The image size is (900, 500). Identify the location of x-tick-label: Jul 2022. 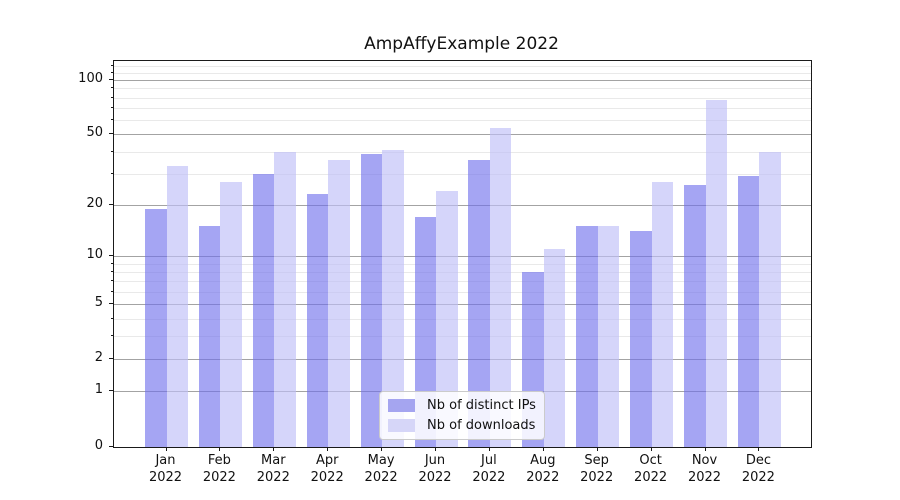
(489, 469).